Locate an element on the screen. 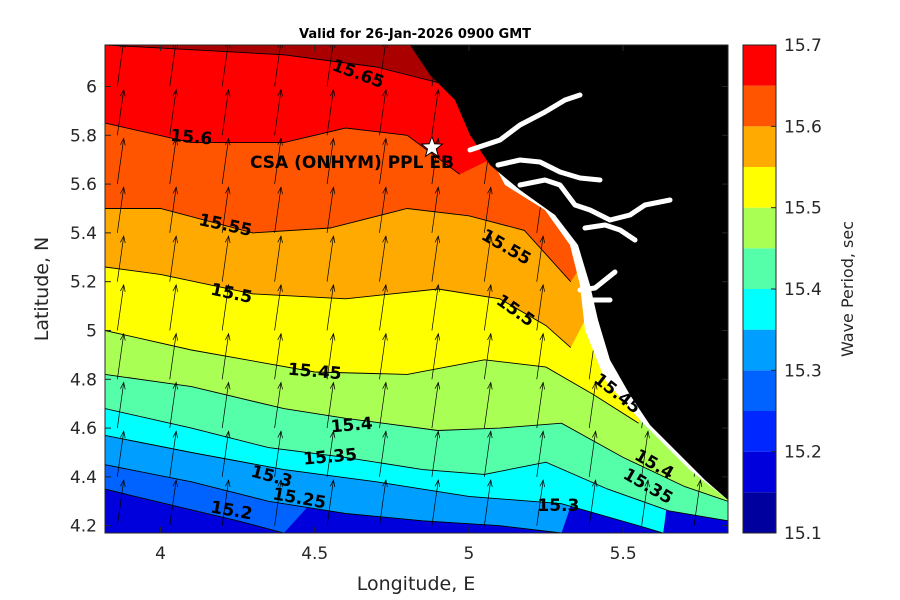 The image size is (900, 600). contour-15.55 is located at coordinates (338, 245).